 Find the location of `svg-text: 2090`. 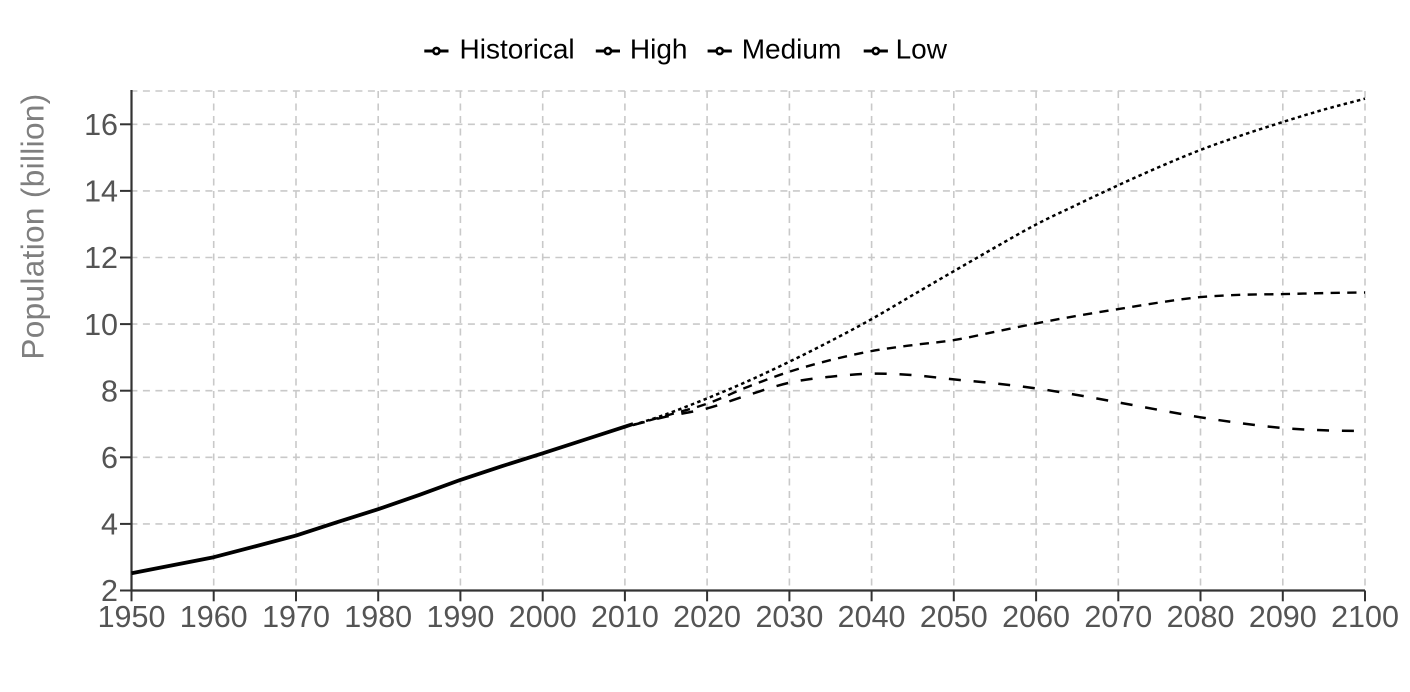

svg-text: 2090 is located at coordinates (1283, 617).